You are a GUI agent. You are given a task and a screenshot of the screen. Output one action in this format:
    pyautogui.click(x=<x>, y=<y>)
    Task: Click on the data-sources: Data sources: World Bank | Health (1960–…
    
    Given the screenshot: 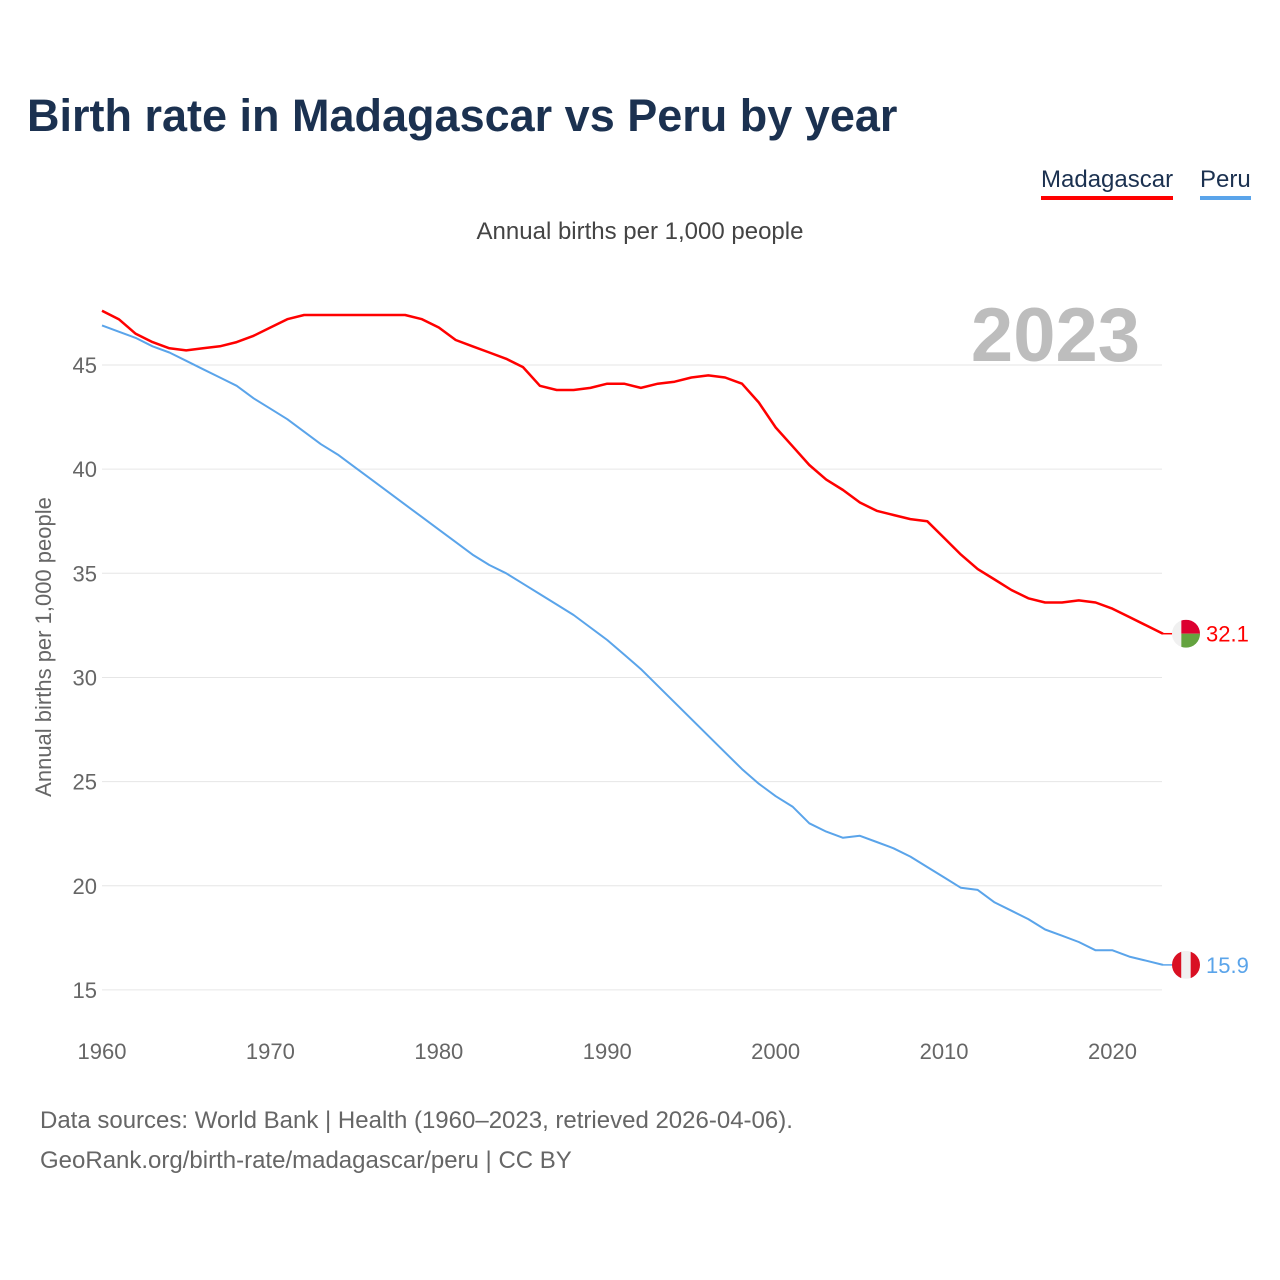 What is the action you would take?
    pyautogui.click(x=416, y=1120)
    